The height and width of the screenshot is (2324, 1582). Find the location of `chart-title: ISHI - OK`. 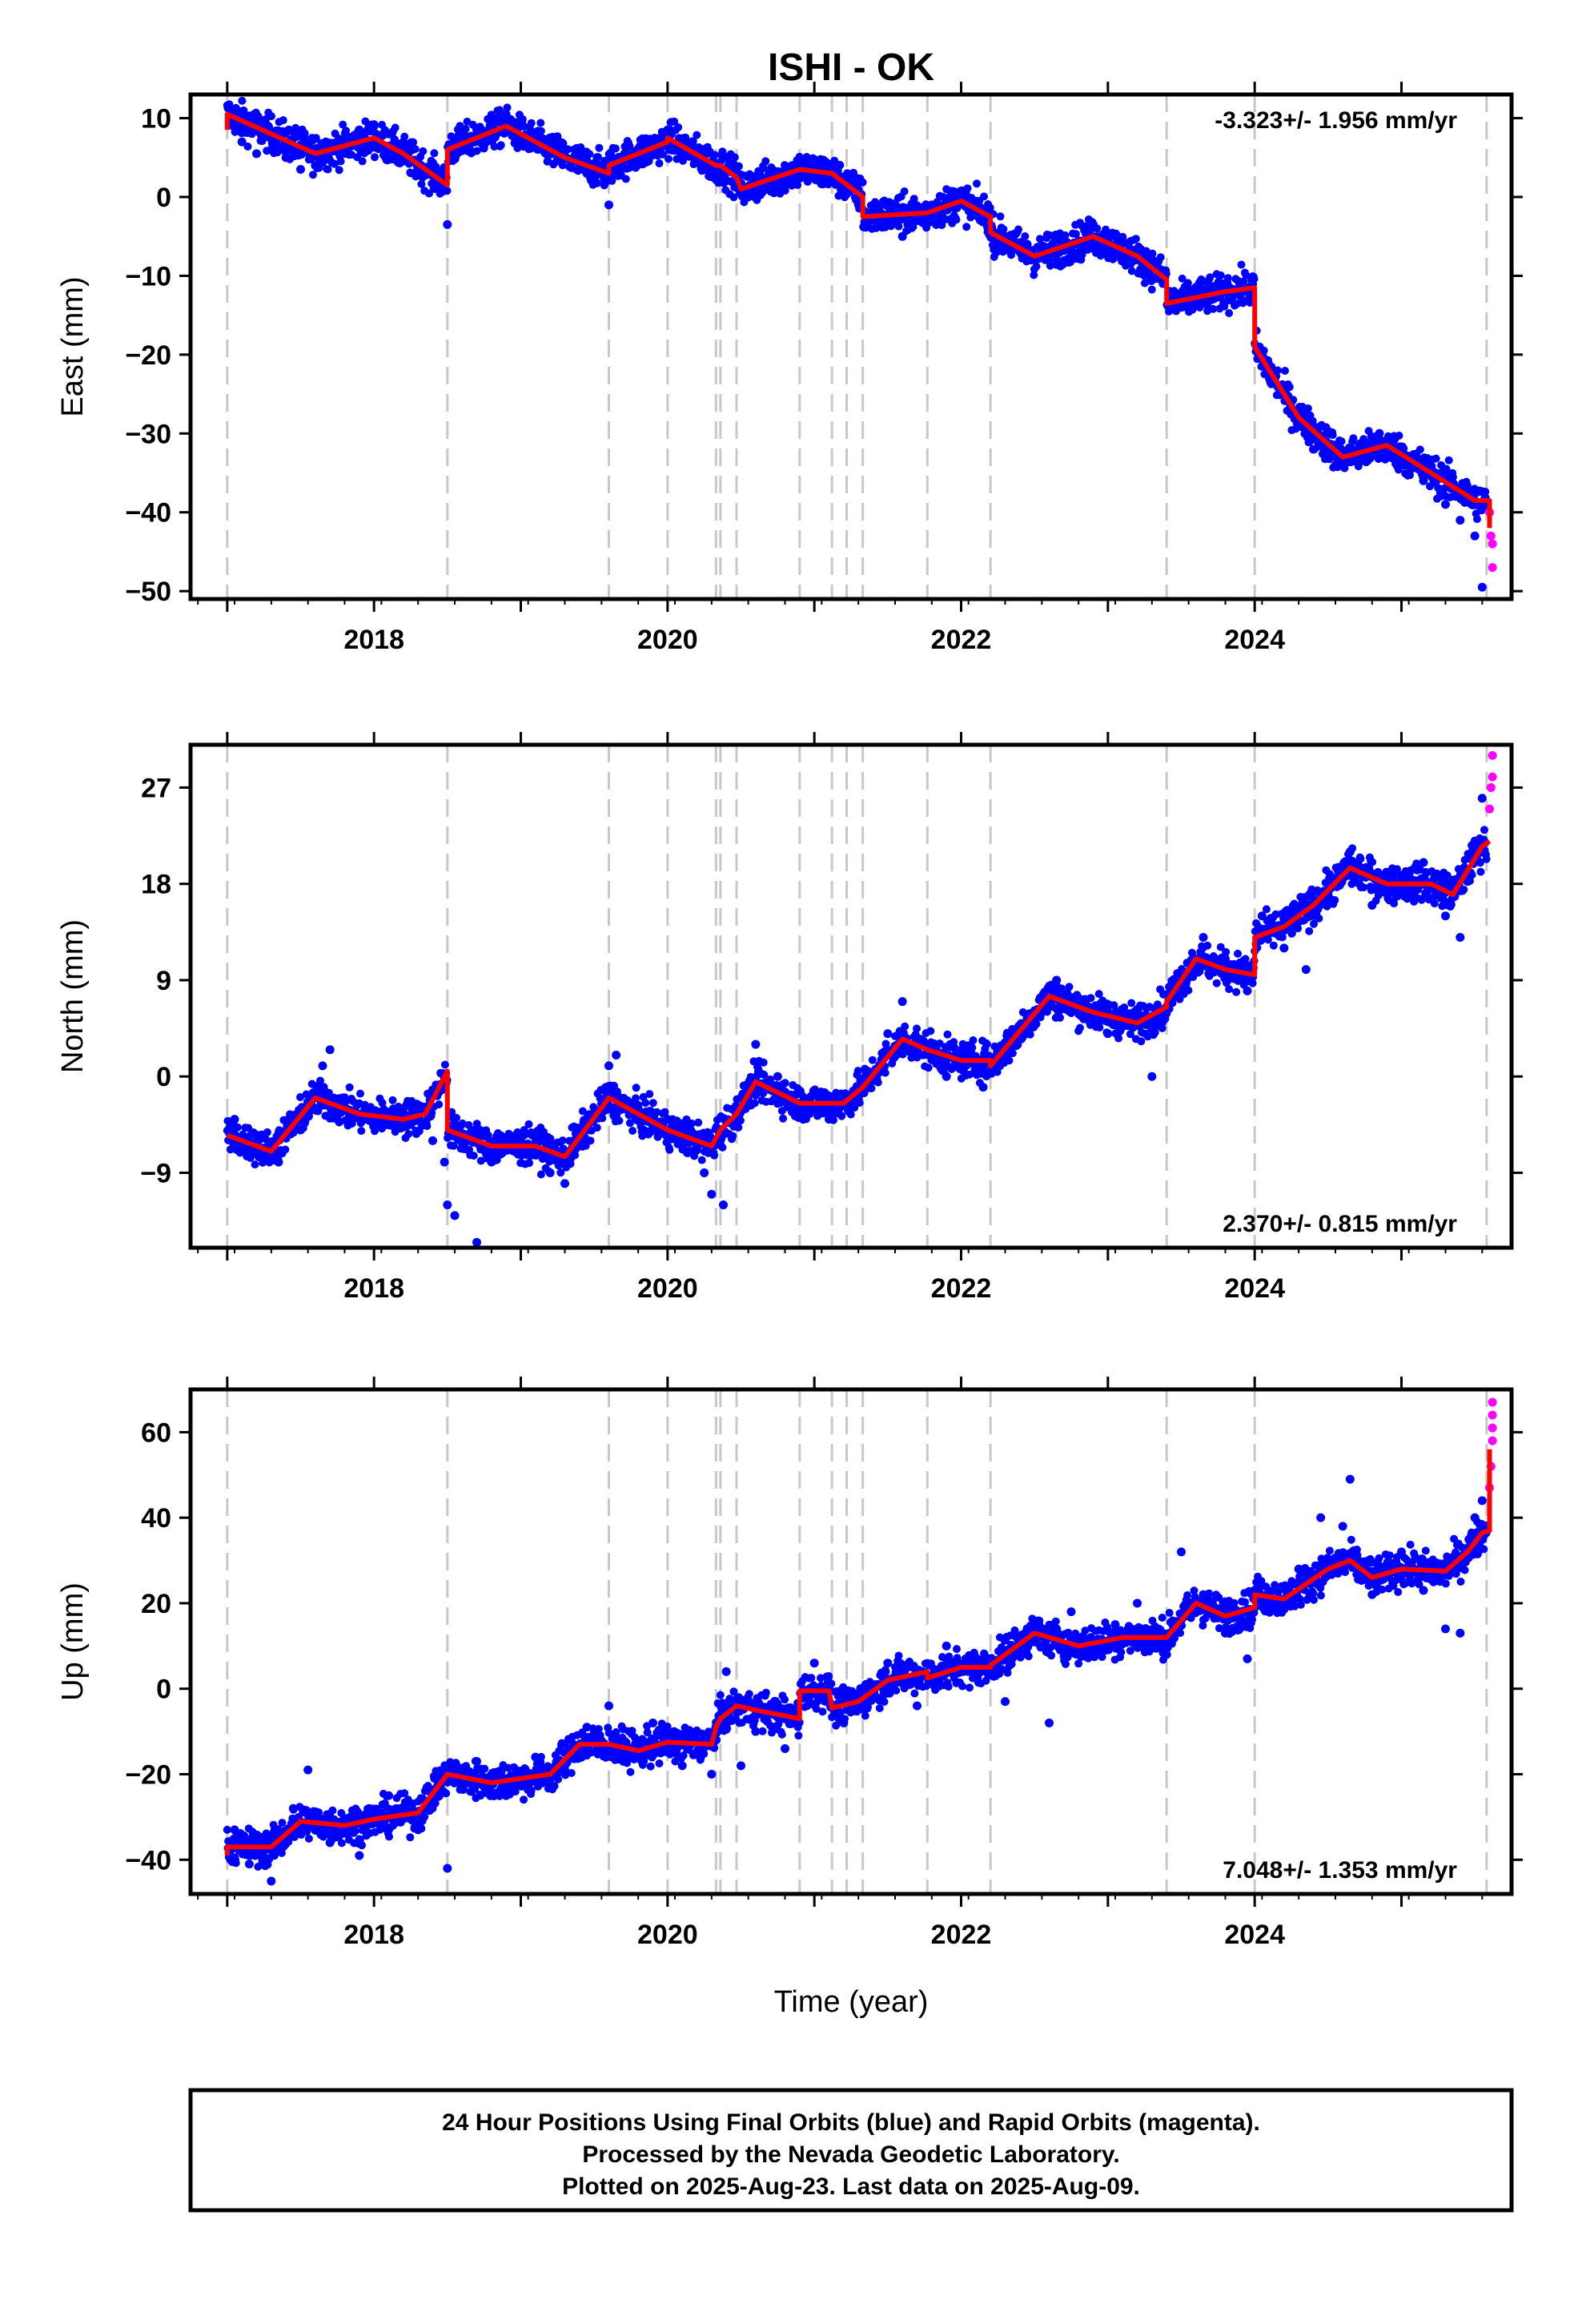

chart-title: ISHI - OK is located at coordinates (851, 67).